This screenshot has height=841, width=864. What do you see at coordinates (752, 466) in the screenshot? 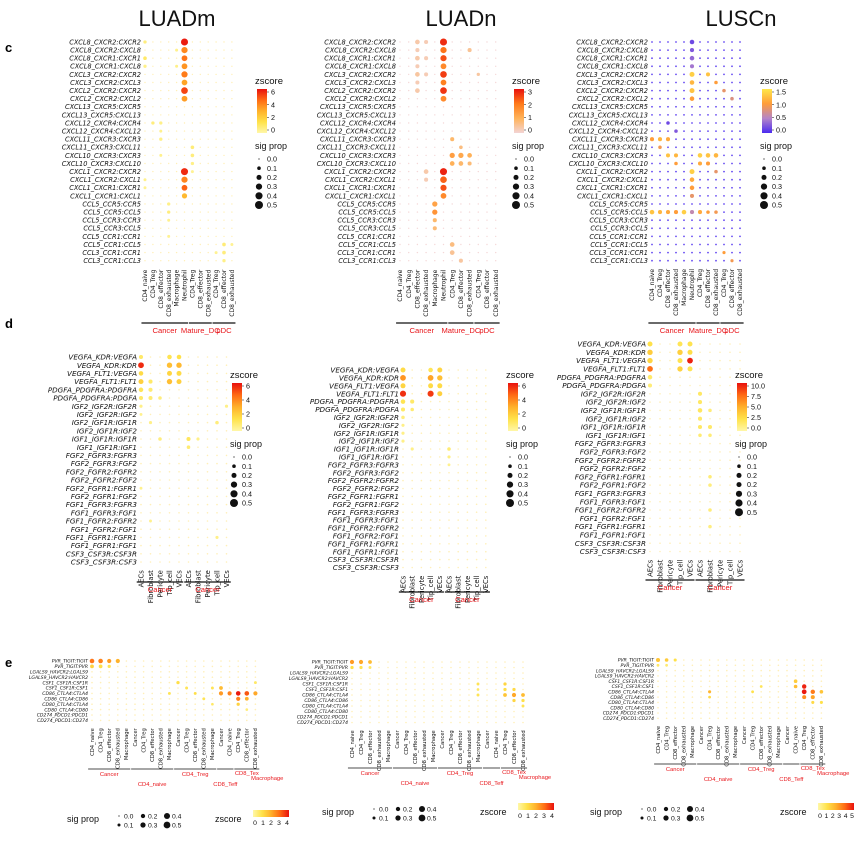
I see `legend-size-label: 0.1` at bounding box center [752, 466].